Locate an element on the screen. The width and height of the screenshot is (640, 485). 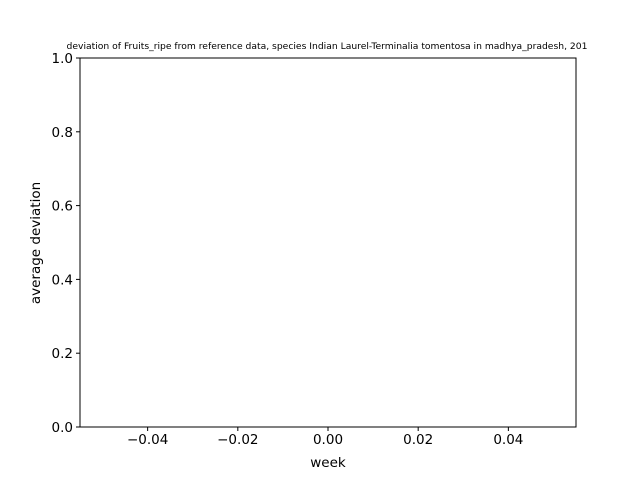
y-tick-label: 0.0 is located at coordinates (62, 428).